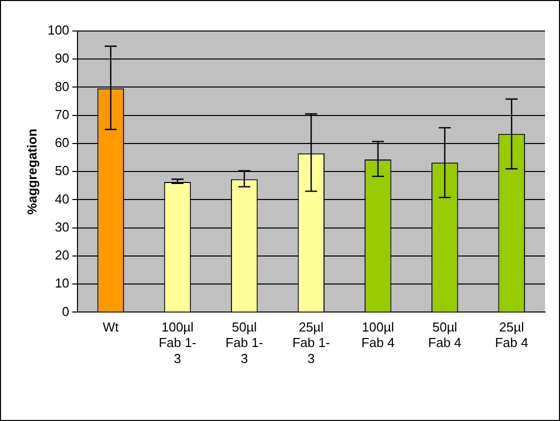 The height and width of the screenshot is (421, 560). What do you see at coordinates (62, 198) in the screenshot?
I see `y-tick-label: 40` at bounding box center [62, 198].